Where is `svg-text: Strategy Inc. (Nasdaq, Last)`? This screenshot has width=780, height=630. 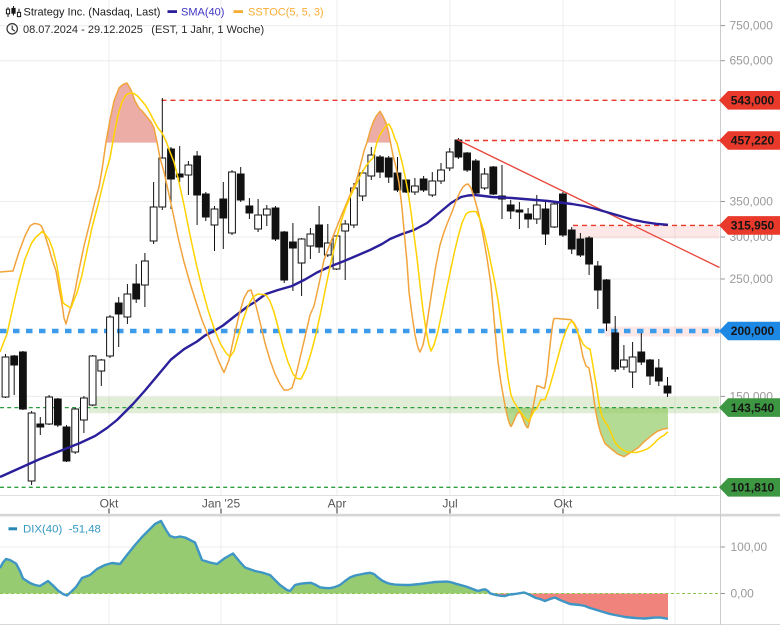 svg-text: Strategy Inc. (Nasdaq, Last) is located at coordinates (92, 13).